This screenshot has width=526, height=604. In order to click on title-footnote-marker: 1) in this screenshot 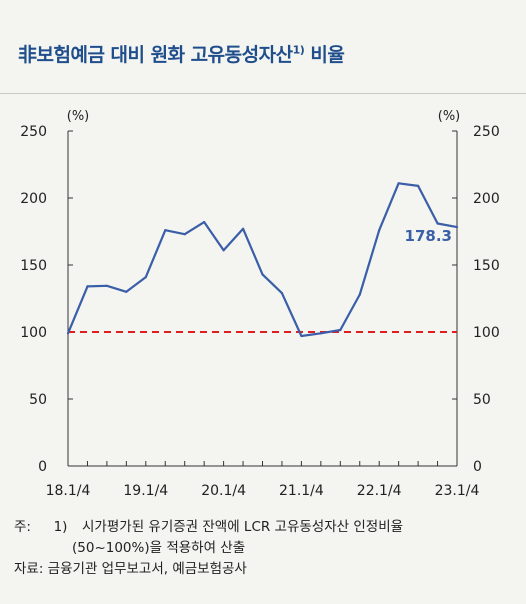, I will do `click(298, 50)`.